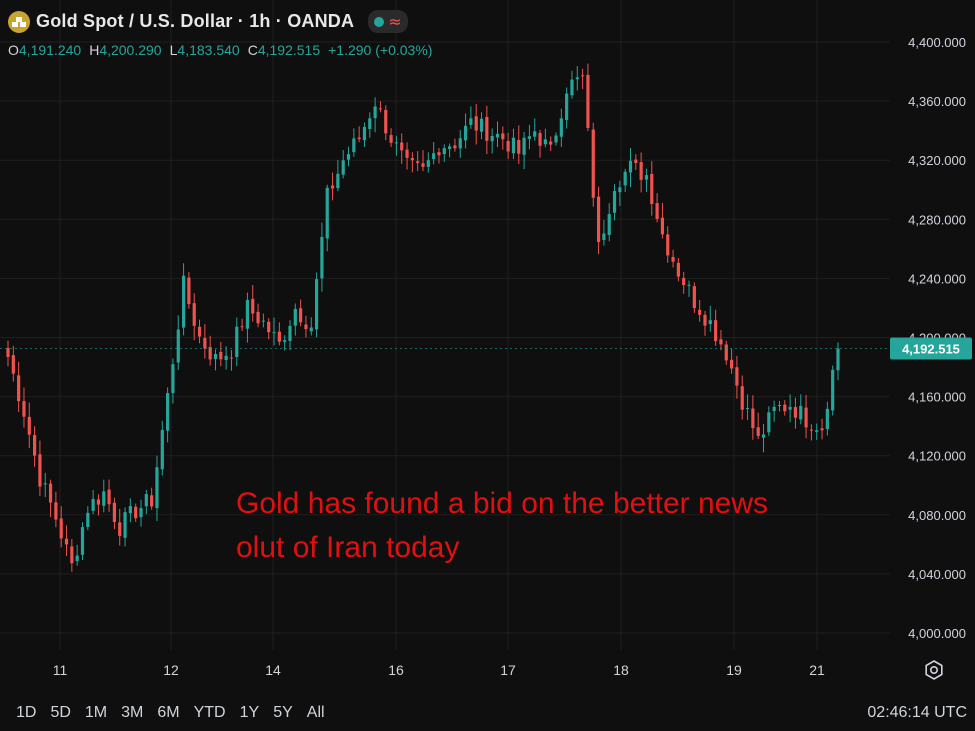  What do you see at coordinates (130, 50) in the screenshot?
I see `high-value: 4,200.290` at bounding box center [130, 50].